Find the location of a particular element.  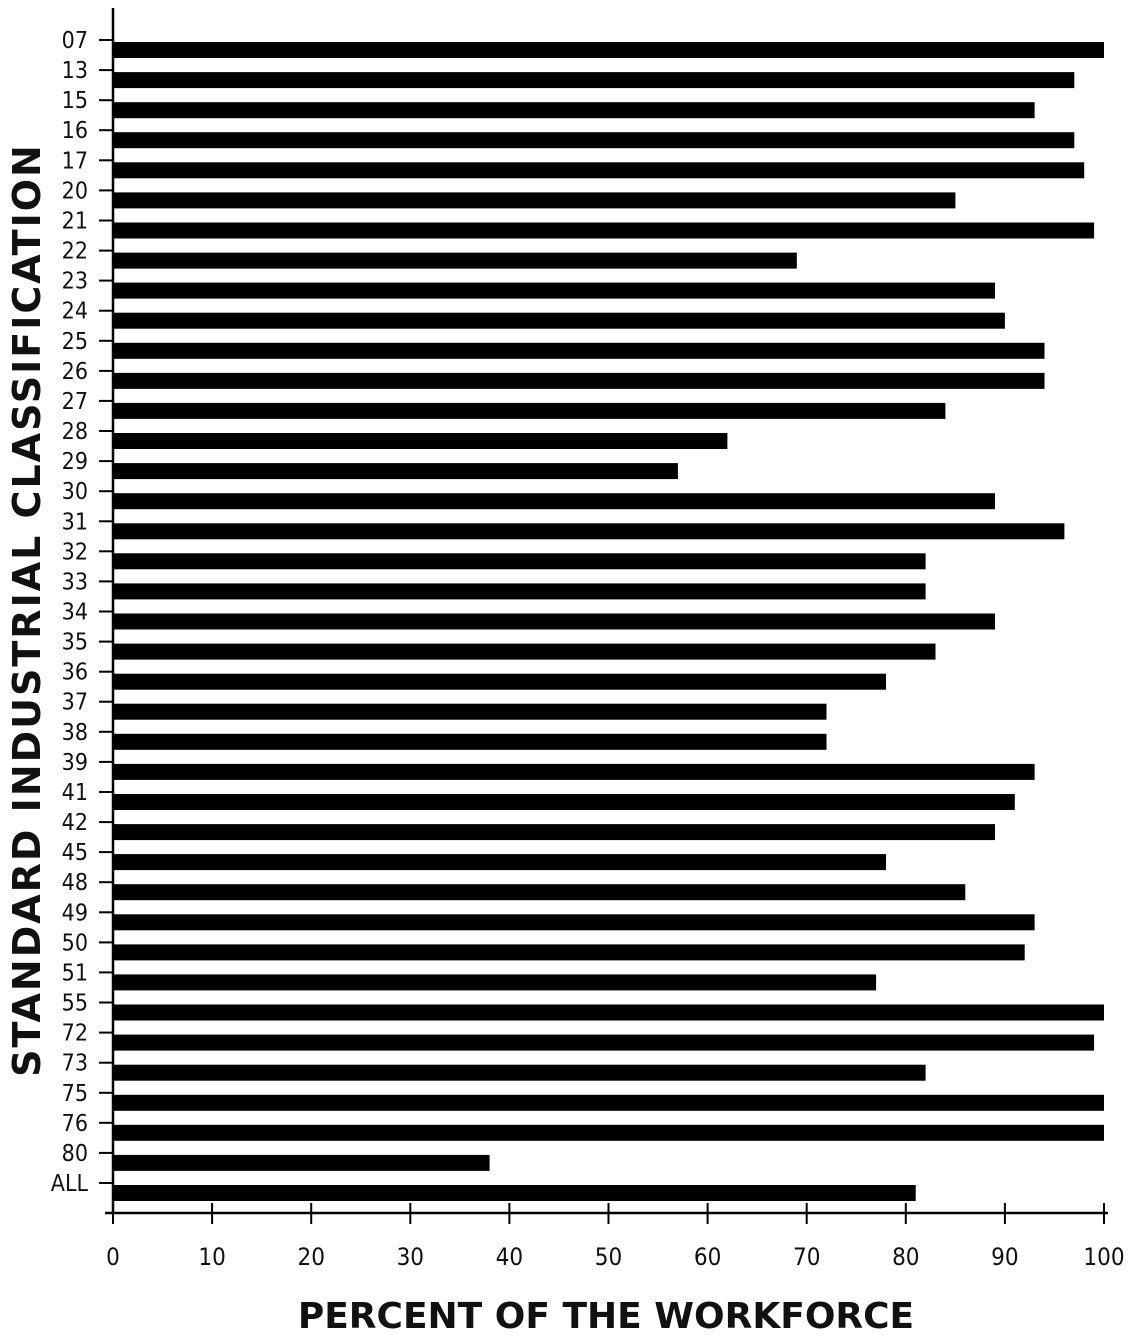

category-label-45: 45 is located at coordinates (75, 853).